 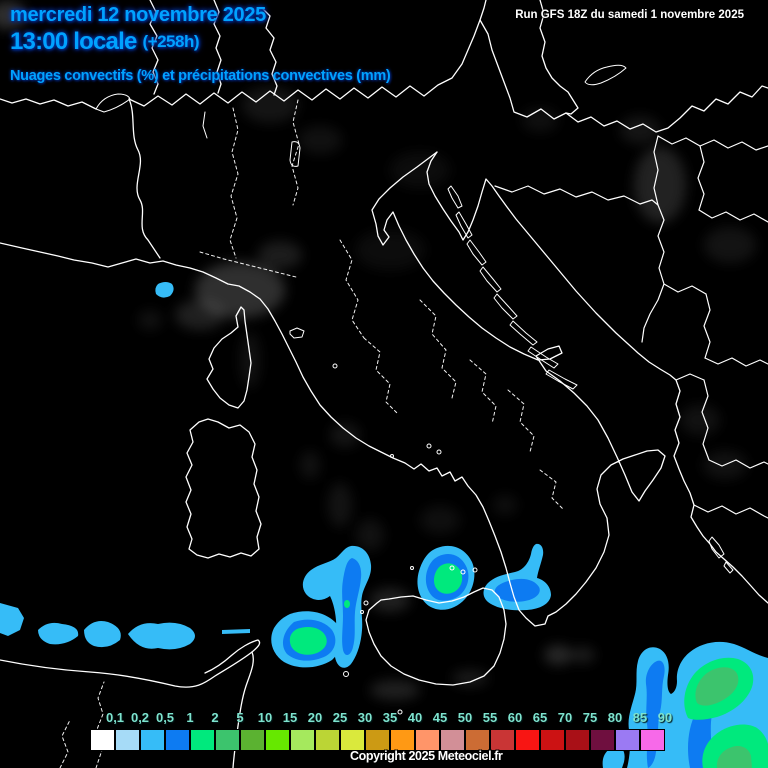 I want to click on legend-label: 45, so click(x=440, y=717).